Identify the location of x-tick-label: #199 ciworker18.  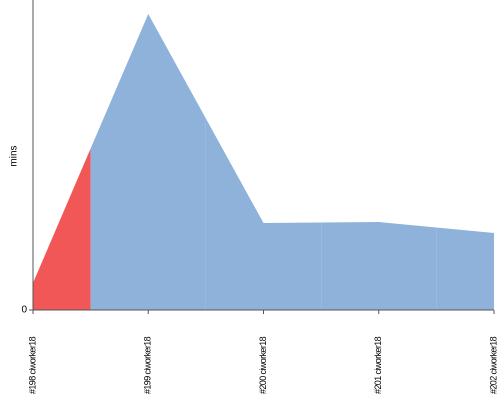
(148, 365).